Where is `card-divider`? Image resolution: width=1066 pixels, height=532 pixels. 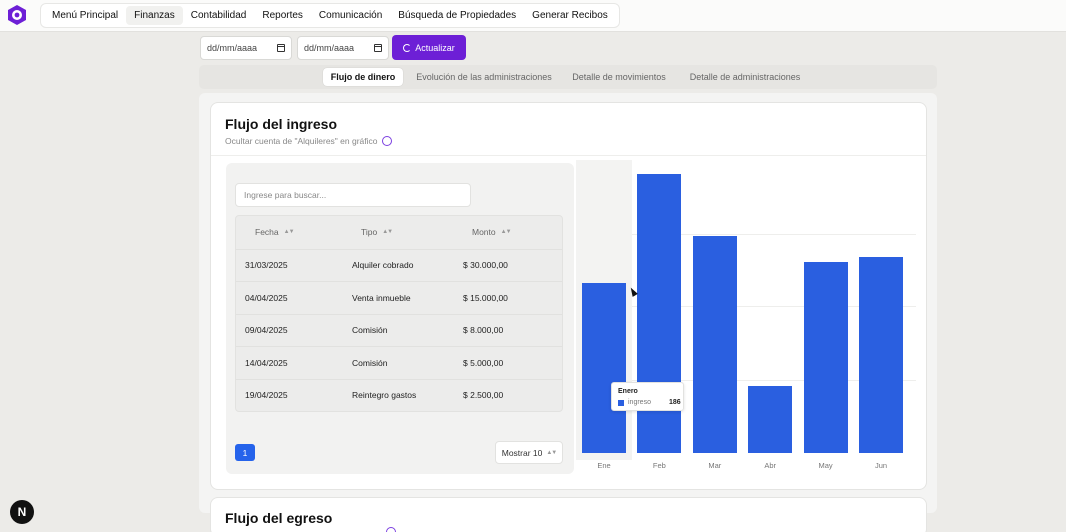 card-divider is located at coordinates (568, 155).